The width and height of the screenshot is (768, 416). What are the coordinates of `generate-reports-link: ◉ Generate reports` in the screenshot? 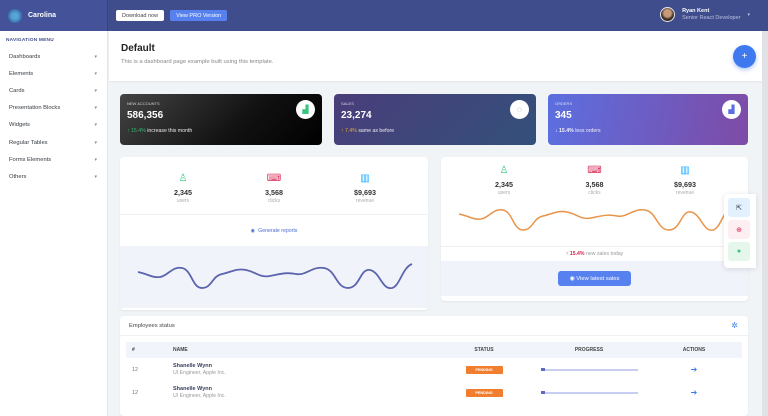 It's located at (274, 231).